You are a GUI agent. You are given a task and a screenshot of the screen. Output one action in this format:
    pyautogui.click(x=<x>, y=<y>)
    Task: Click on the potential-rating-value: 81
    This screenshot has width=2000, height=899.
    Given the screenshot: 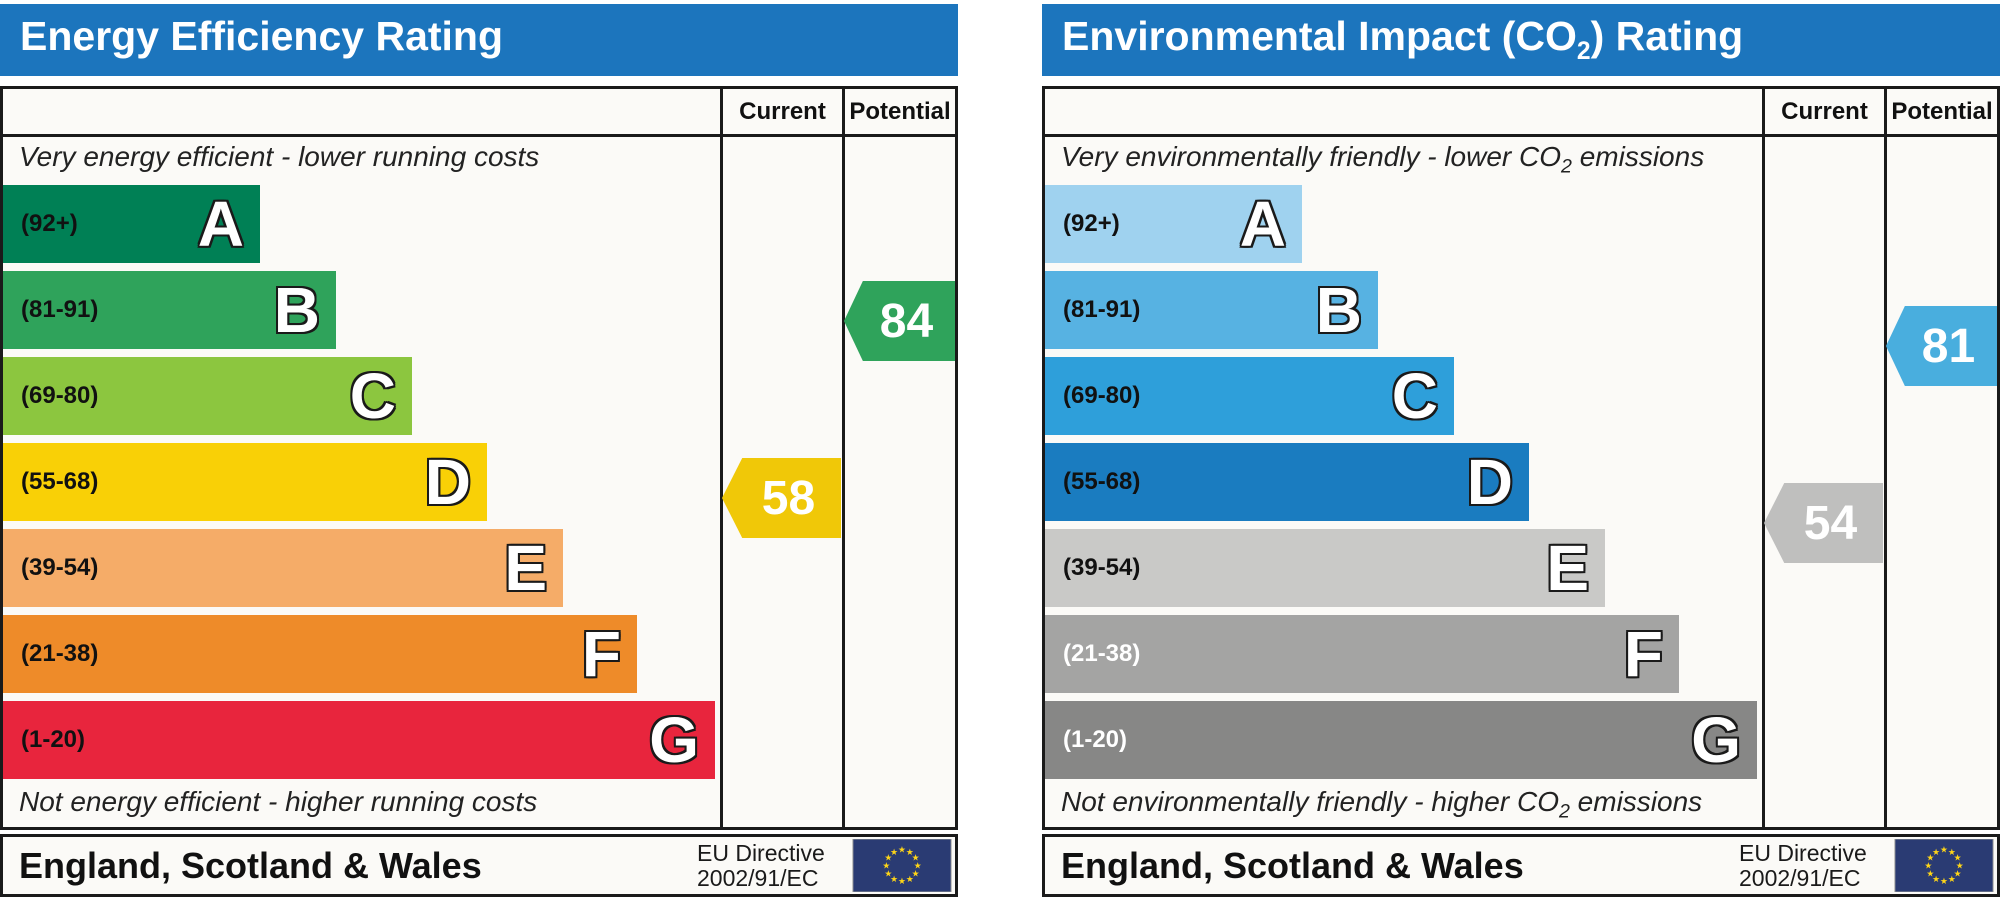 What is the action you would take?
    pyautogui.click(x=1948, y=346)
    